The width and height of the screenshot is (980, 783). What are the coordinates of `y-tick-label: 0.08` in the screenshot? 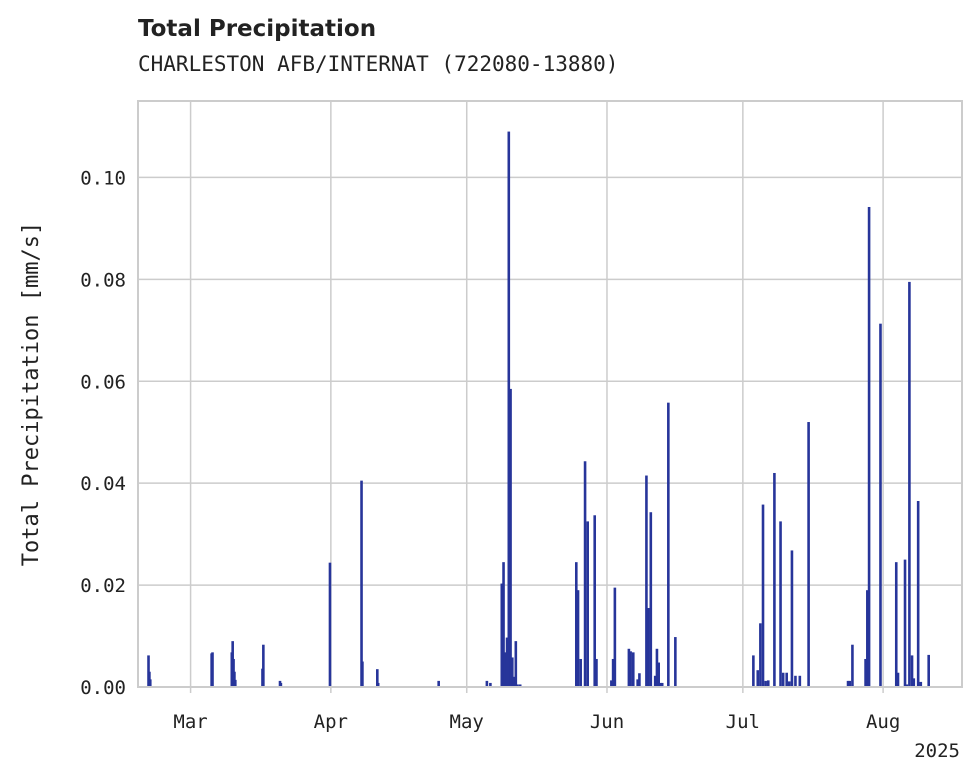 It's located at (103, 280).